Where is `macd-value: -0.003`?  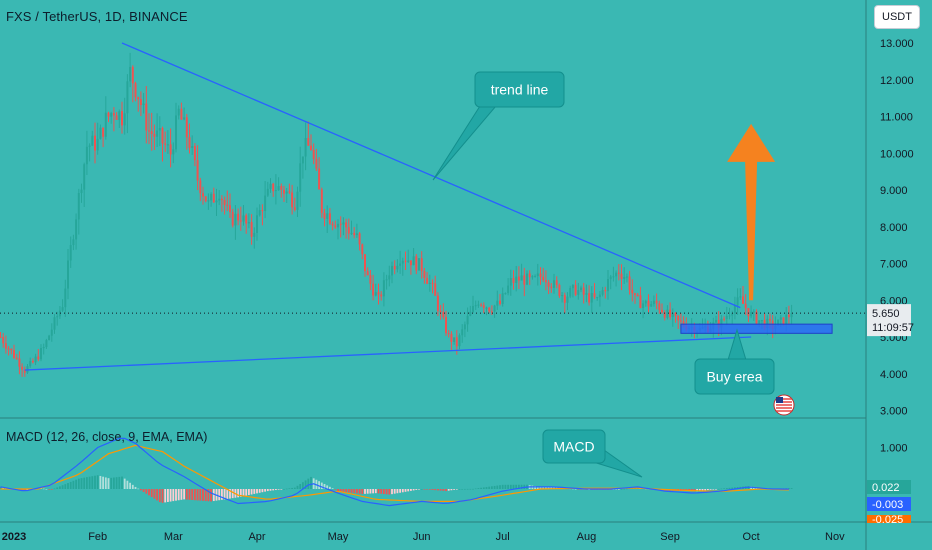
macd-value: -0.003 is located at coordinates (889, 504).